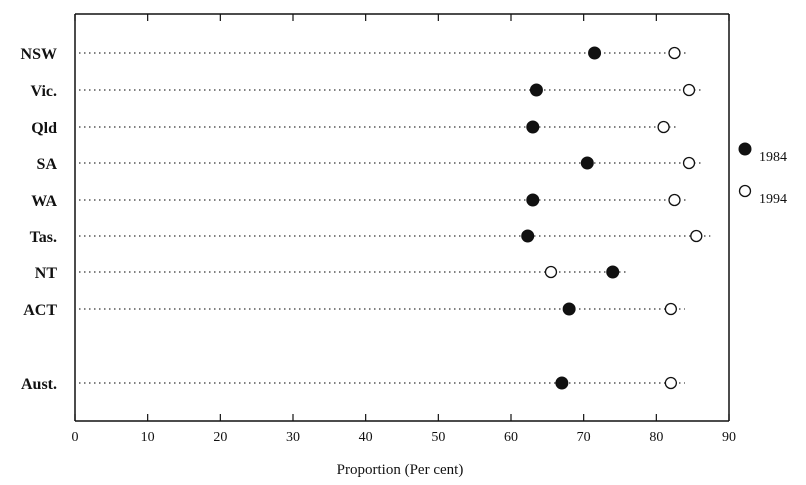  What do you see at coordinates (293, 437) in the screenshot?
I see `x-tick-label: 30` at bounding box center [293, 437].